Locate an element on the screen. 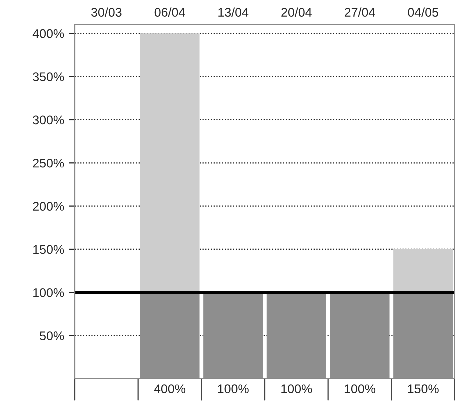 The width and height of the screenshot is (455, 403). y-tick-label: 350% is located at coordinates (48, 77).